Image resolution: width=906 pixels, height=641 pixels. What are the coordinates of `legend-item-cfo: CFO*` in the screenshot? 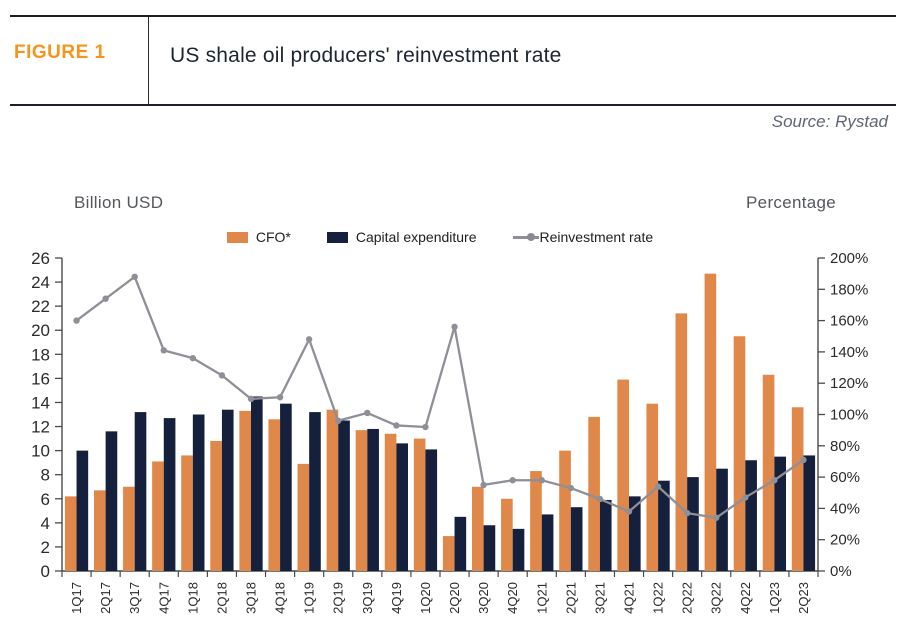 It's located at (258, 237).